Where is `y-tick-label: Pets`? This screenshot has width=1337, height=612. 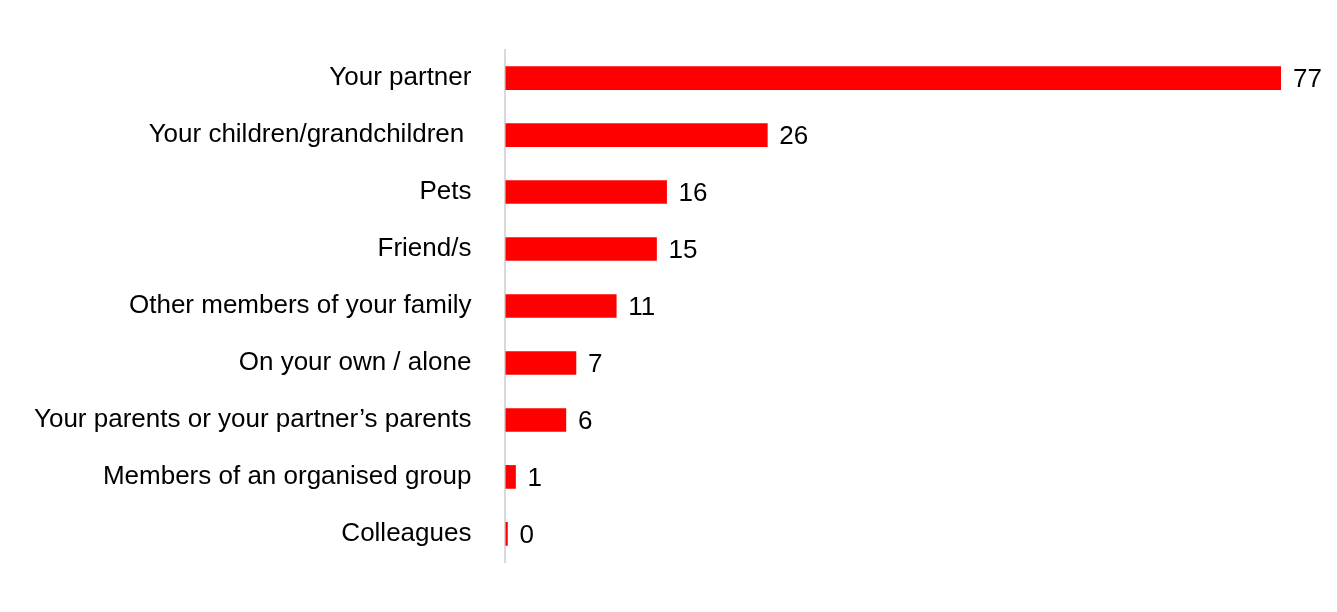
y-tick-label: Pets is located at coordinates (445, 190).